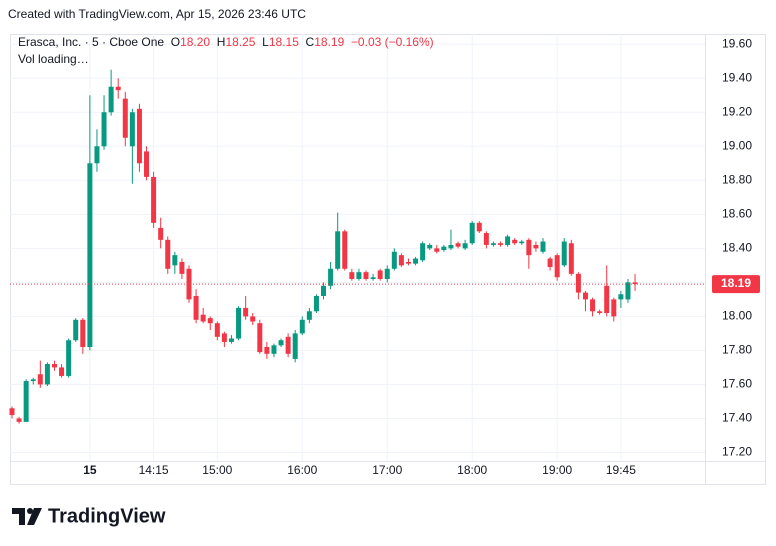  What do you see at coordinates (737, 77) in the screenshot?
I see `y-tick-label: 19.40` at bounding box center [737, 77].